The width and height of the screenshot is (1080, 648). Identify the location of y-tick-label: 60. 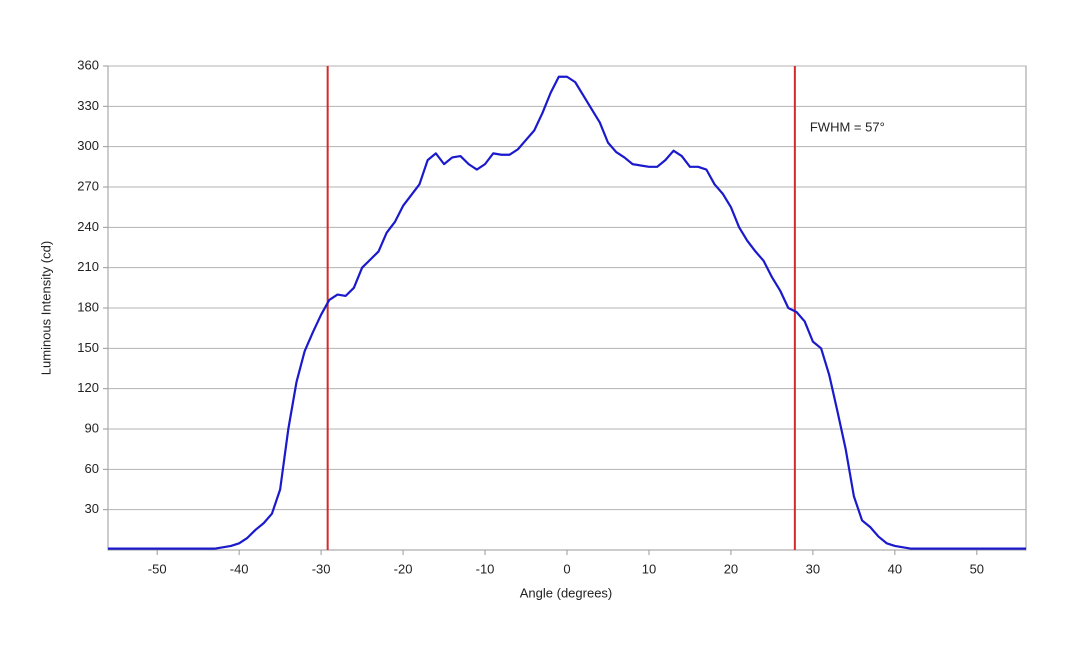
(92, 468).